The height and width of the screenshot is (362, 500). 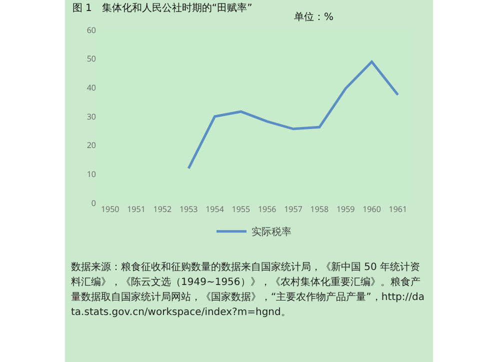 What do you see at coordinates (319, 209) in the screenshot?
I see `x-tick-label: 1958` at bounding box center [319, 209].